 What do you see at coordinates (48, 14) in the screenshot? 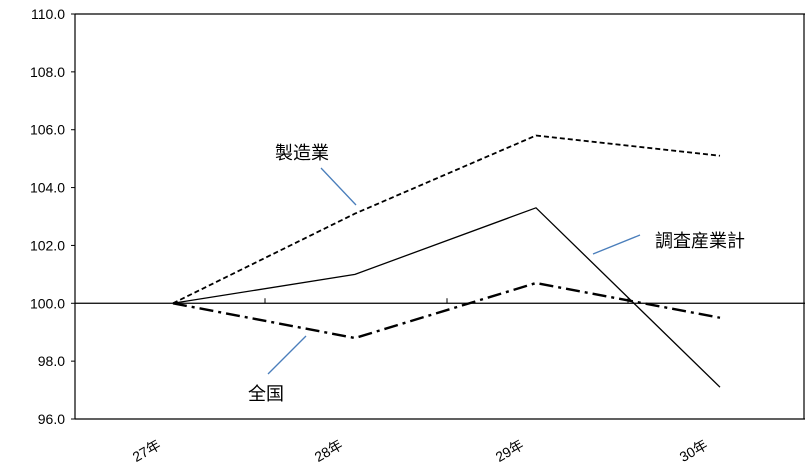
I see `y-tick-label: 110.0` at bounding box center [48, 14].